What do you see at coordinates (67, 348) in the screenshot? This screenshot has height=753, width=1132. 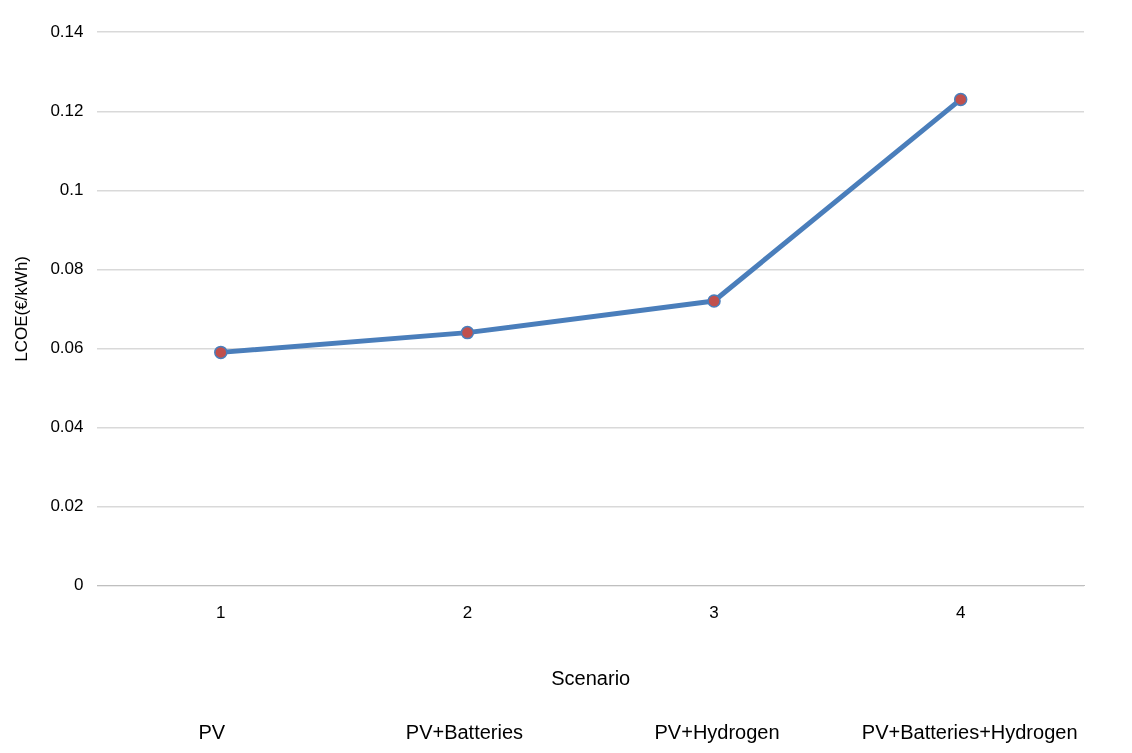 I see `y-tick-label: 0.06` at bounding box center [67, 348].